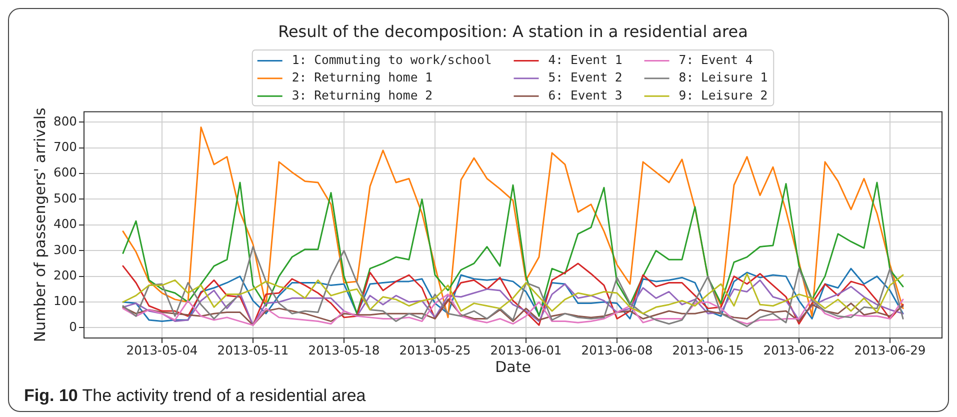 The image size is (957, 417). I want to click on y-tick-label: 400, so click(65, 224).